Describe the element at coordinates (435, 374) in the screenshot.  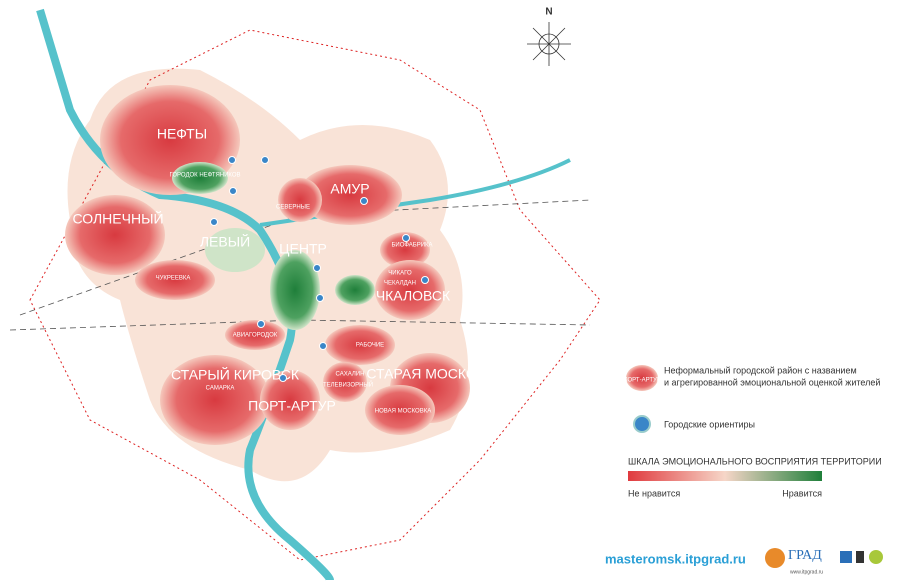
I see `district-label: СТАРАЯ МОСКОВКА` at that location.